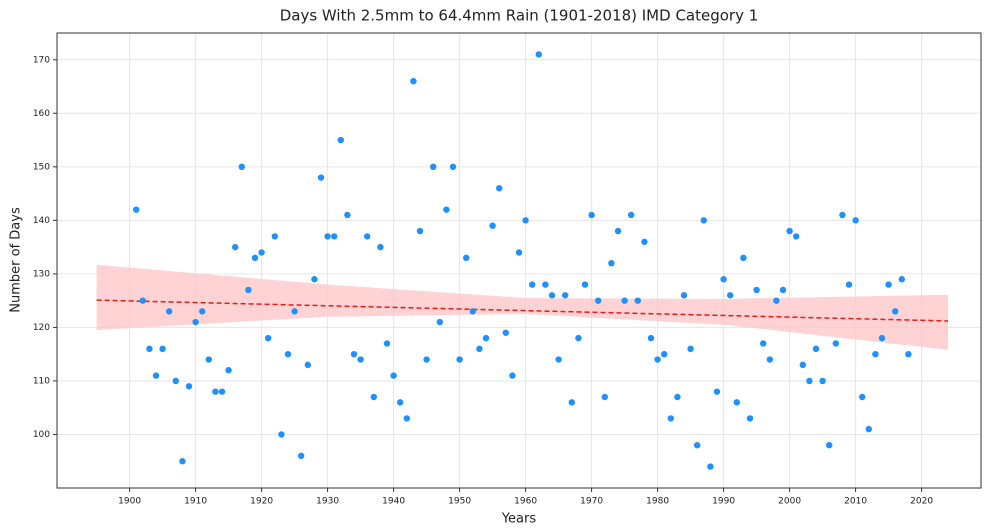  Describe the element at coordinates (522, 310) in the screenshot. I see `trend-line` at that location.